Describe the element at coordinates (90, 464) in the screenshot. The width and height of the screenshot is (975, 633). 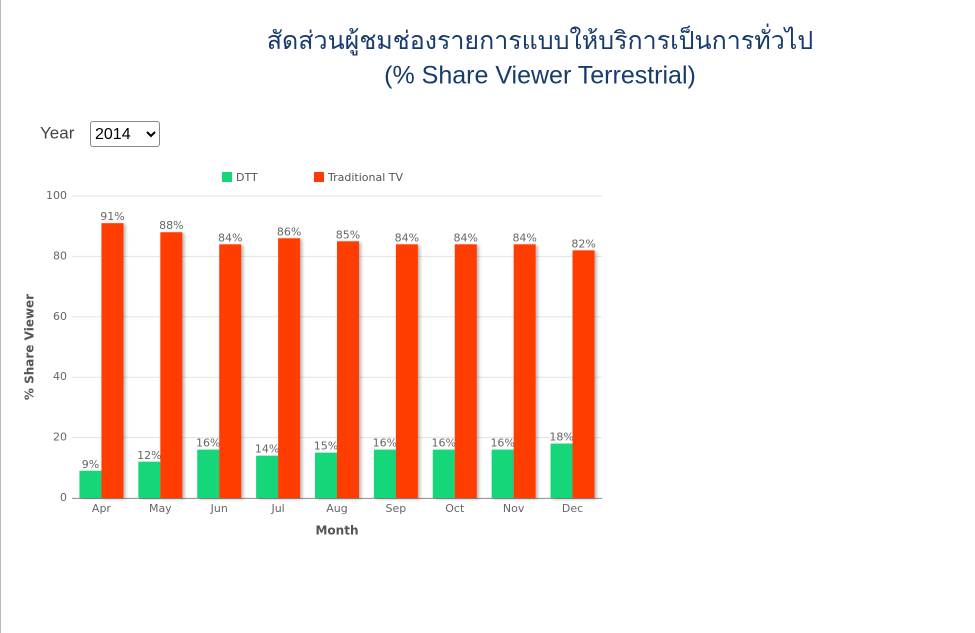
I see `data-label: 9%` at that location.